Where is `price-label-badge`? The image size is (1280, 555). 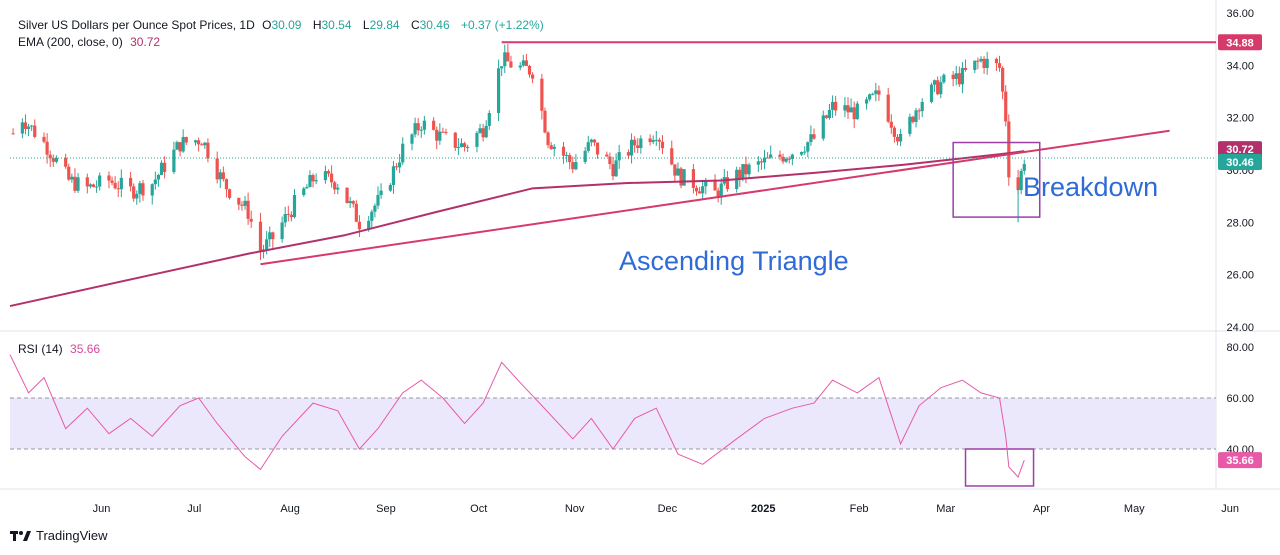
price-label-badge is located at coordinates (1240, 42).